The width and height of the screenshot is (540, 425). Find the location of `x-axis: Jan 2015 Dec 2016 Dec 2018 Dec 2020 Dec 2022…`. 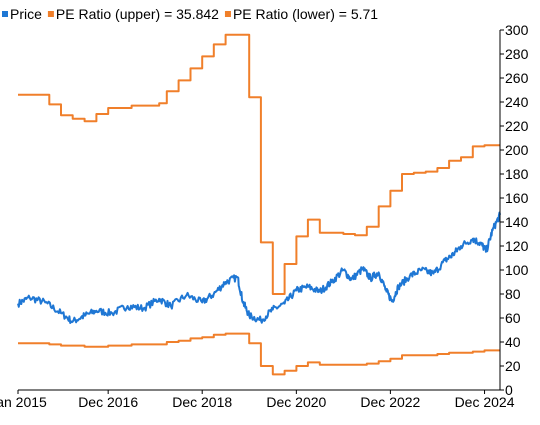

x-axis: Jan 2015 Dec 2016 Dec 2018 Dec 2020 Dec 2022… is located at coordinates (257, 399).